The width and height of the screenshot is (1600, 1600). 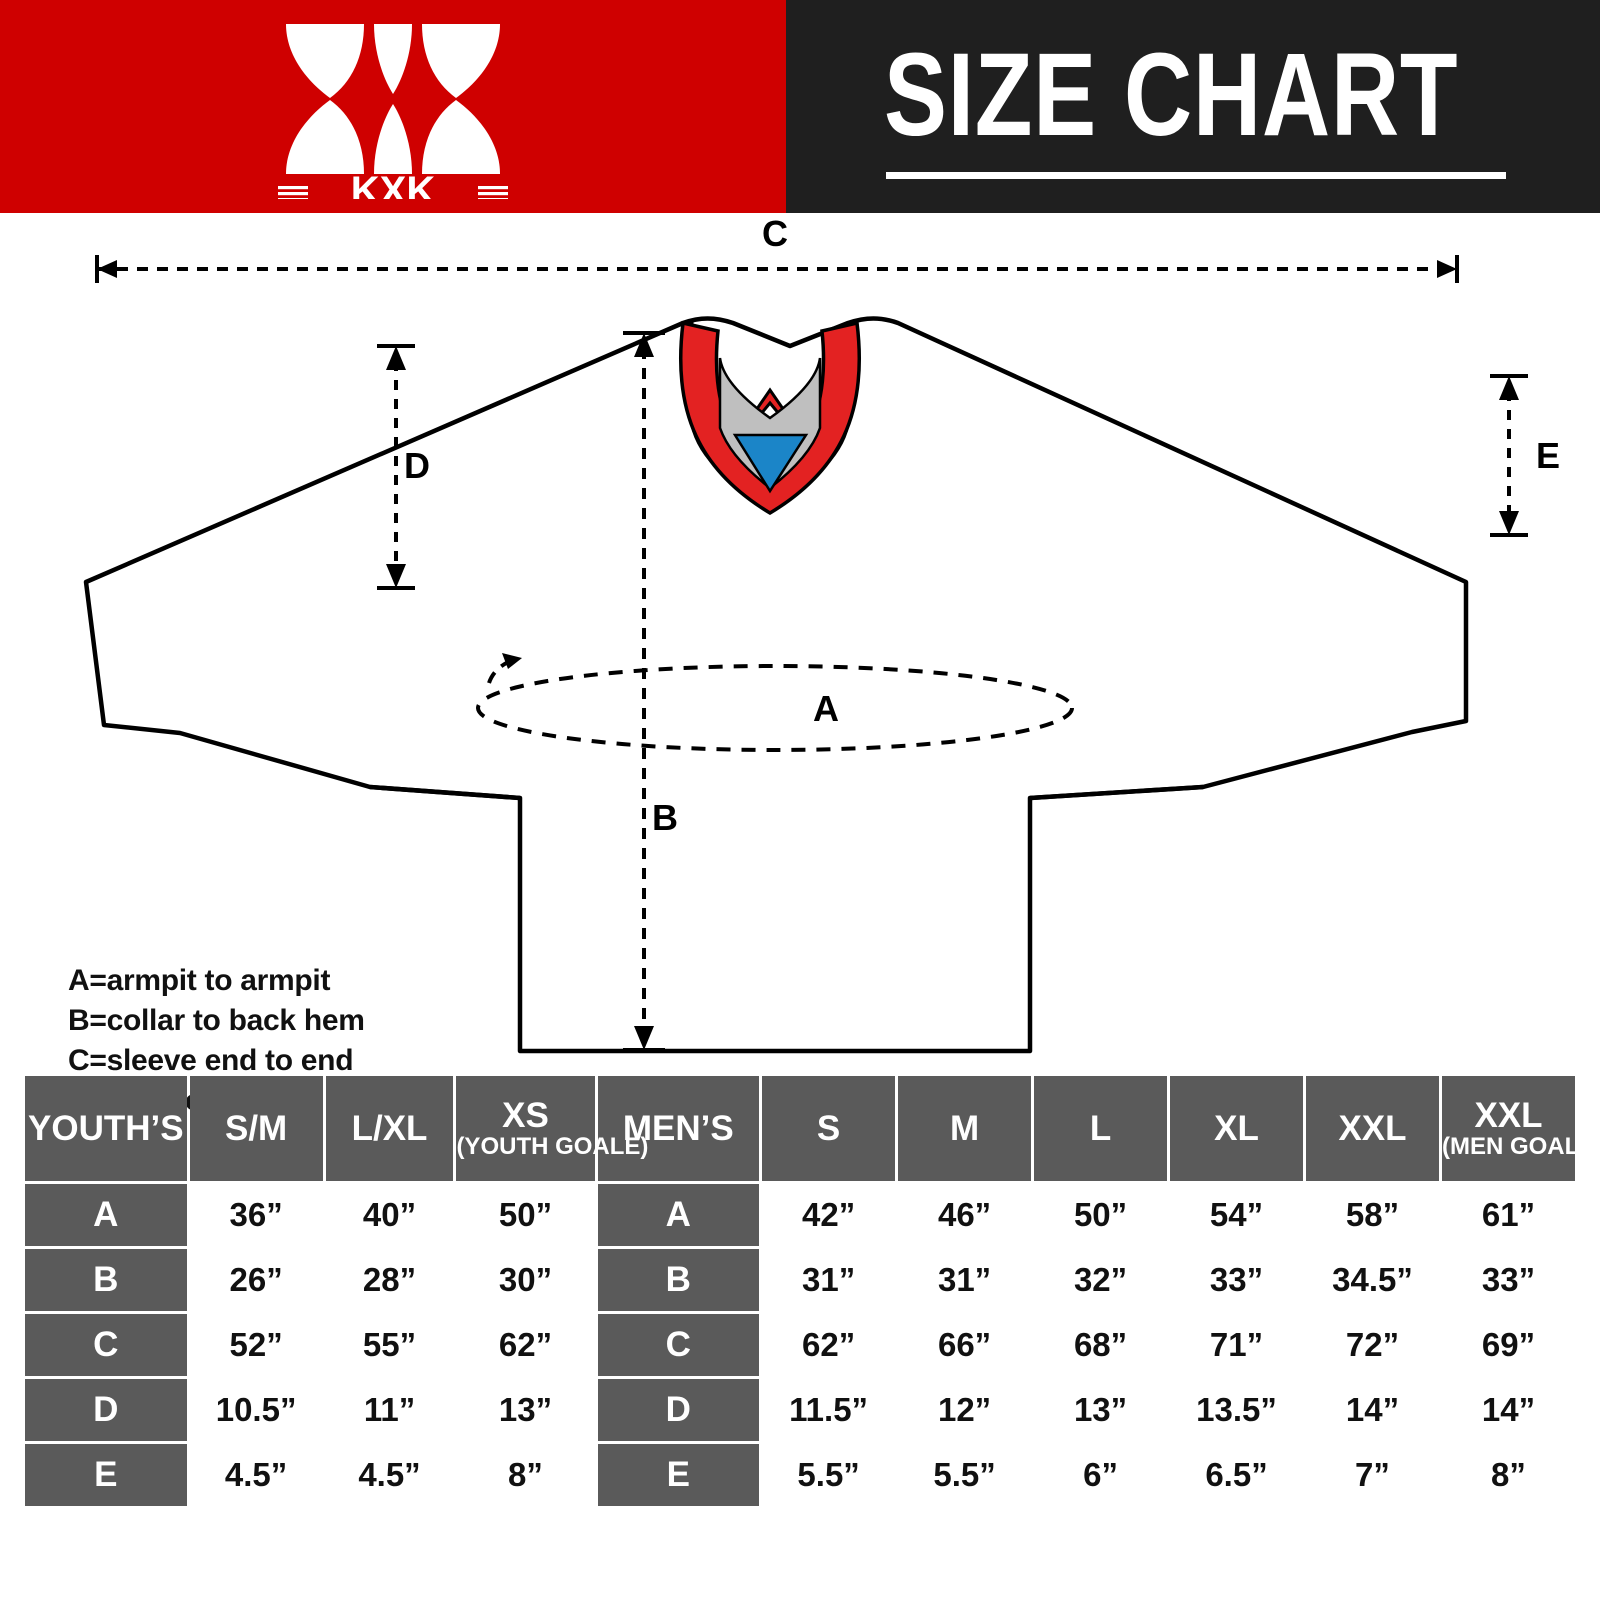 I want to click on row-label-youth-b: B, so click(x=106, y=1280).